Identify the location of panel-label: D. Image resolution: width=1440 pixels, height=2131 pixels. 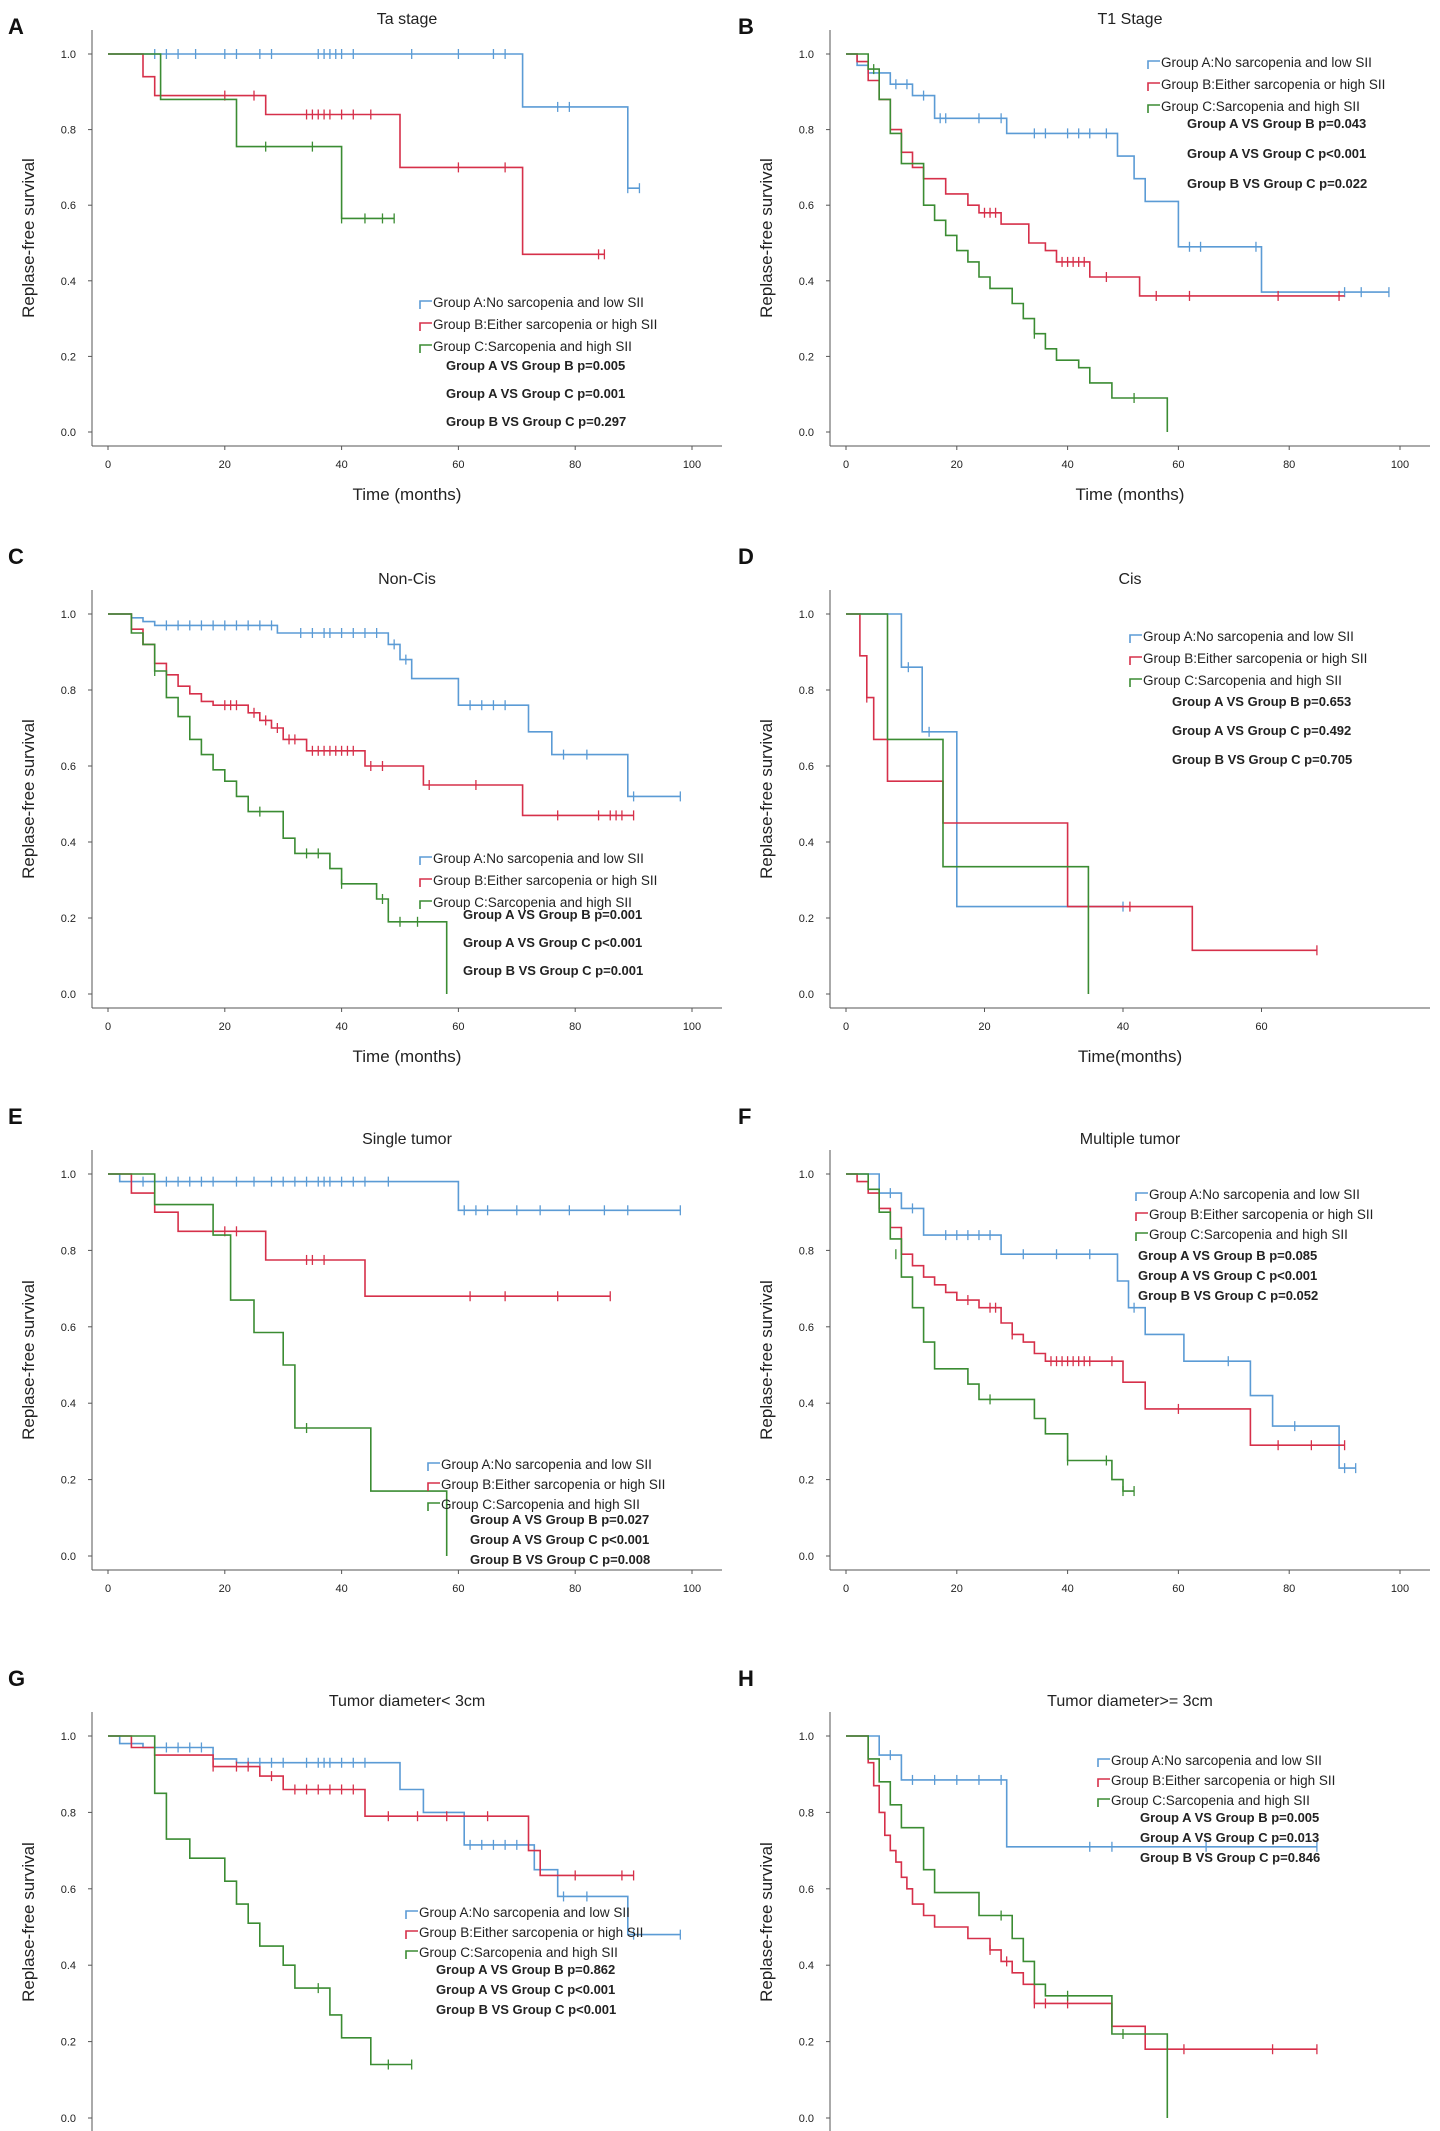
(746, 556).